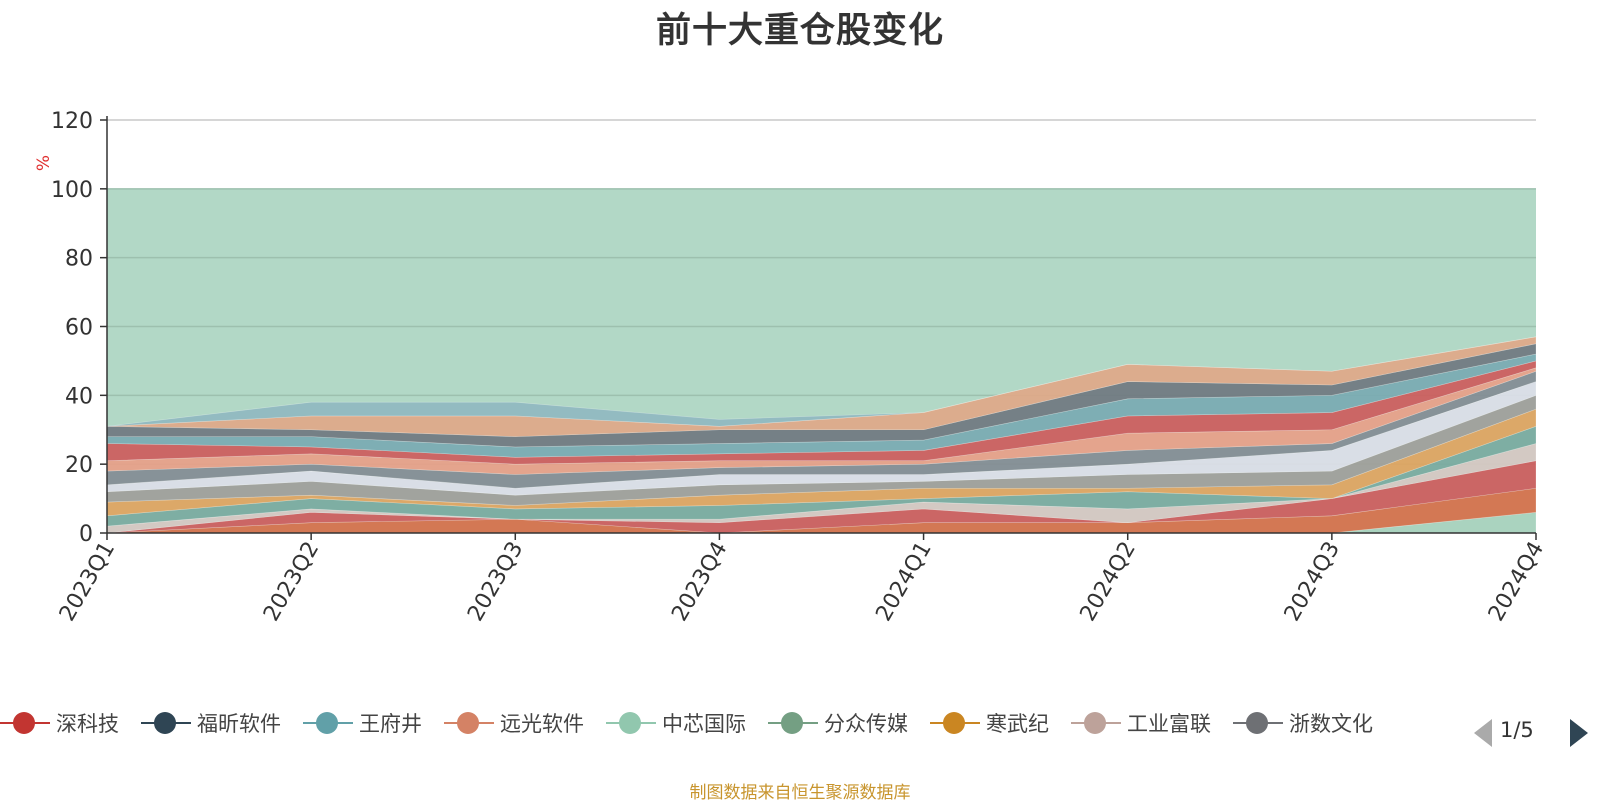  What do you see at coordinates (86, 534) in the screenshot?
I see `y-tick-label: 0` at bounding box center [86, 534].